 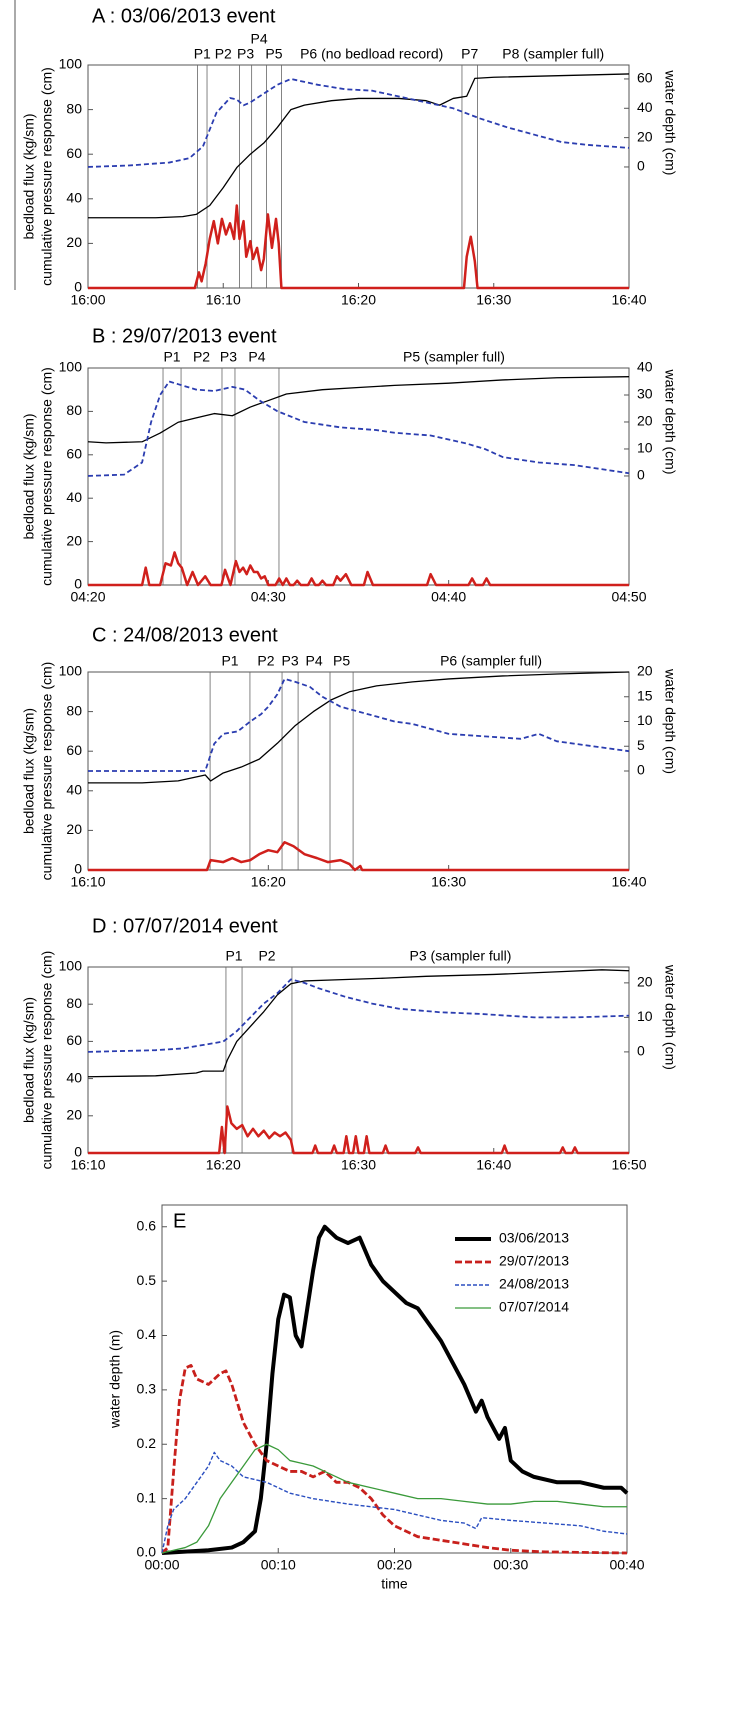 I want to click on period-label: P3 (sampler full), so click(x=461, y=956).